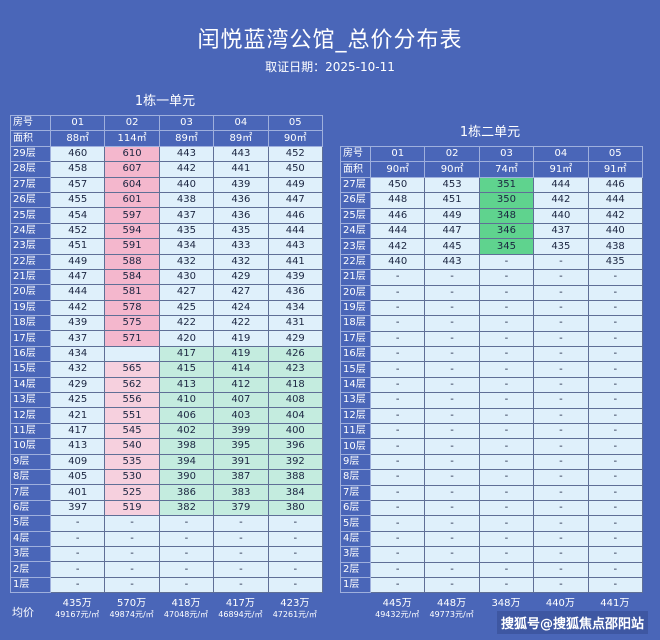 Image resolution: width=660 pixels, height=640 pixels. I want to click on price-cell: 350, so click(506, 200).